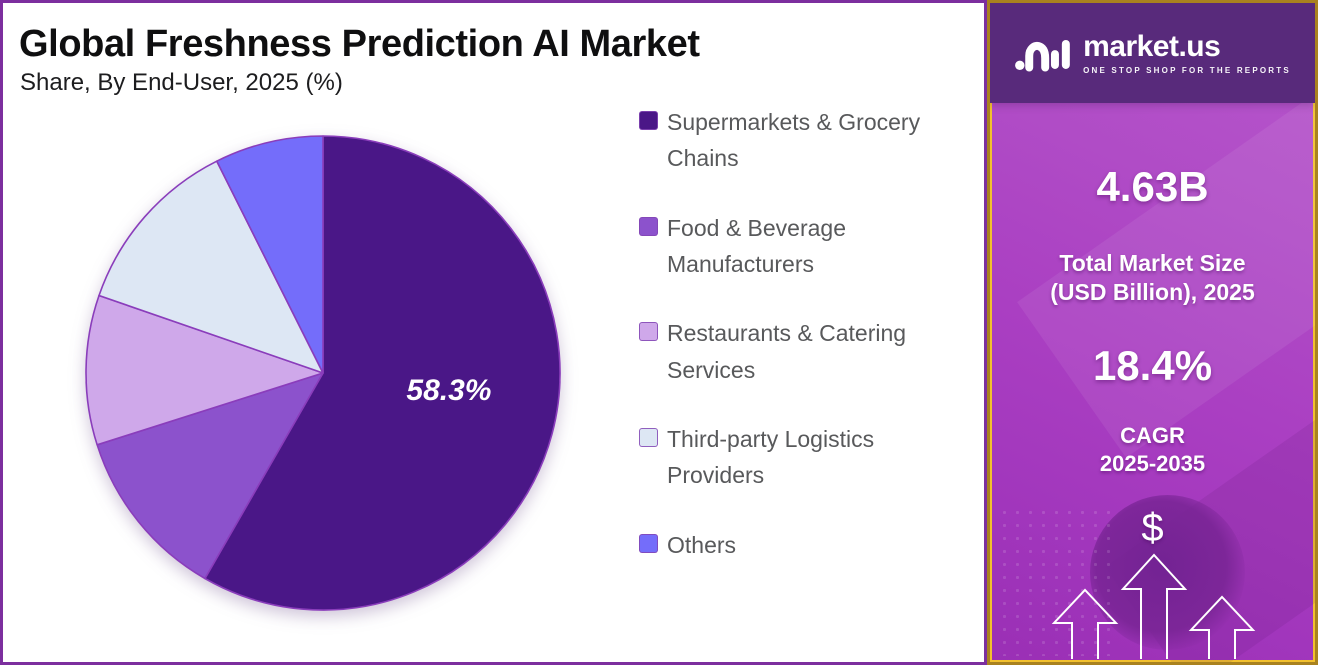  Describe the element at coordinates (448, 390) in the screenshot. I see `pie-slice-label: 58.3%` at that location.